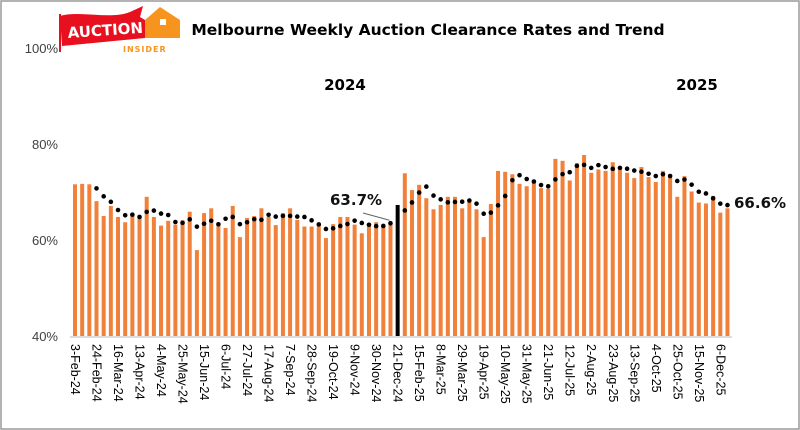 This screenshot has width=800, height=430. What do you see at coordinates (356, 200) in the screenshot?
I see `annotation-label-2024: 63.7%` at bounding box center [356, 200].